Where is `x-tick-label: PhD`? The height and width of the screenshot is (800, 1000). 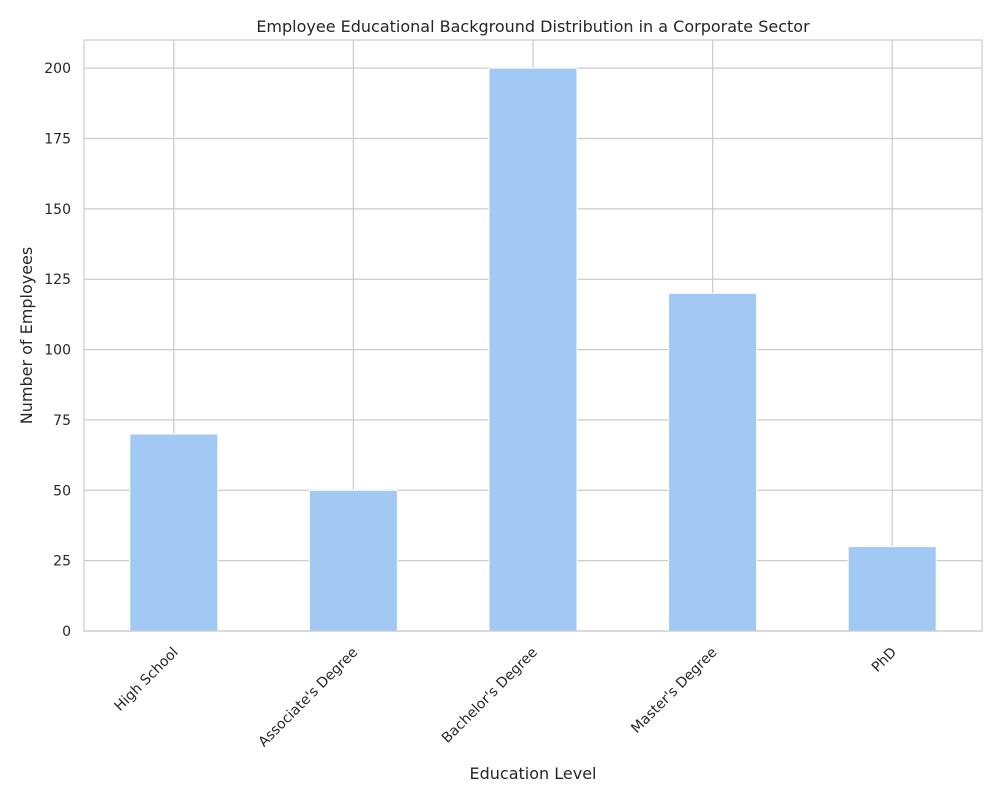 x-tick-label: PhD is located at coordinates (884, 660).